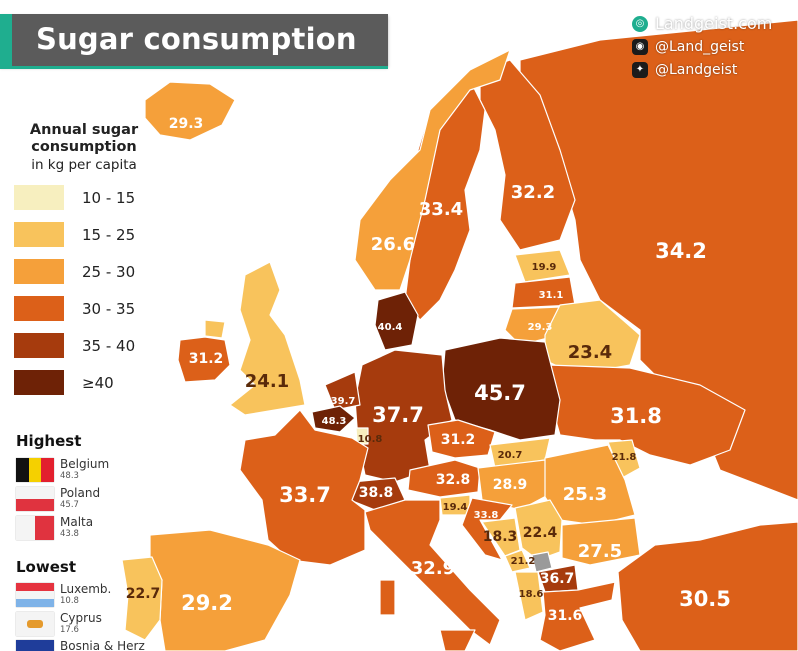 This screenshot has width=798, height=651. What do you see at coordinates (700, 46) in the screenshot?
I see `brand-instagram: @Land_geist` at bounding box center [700, 46].